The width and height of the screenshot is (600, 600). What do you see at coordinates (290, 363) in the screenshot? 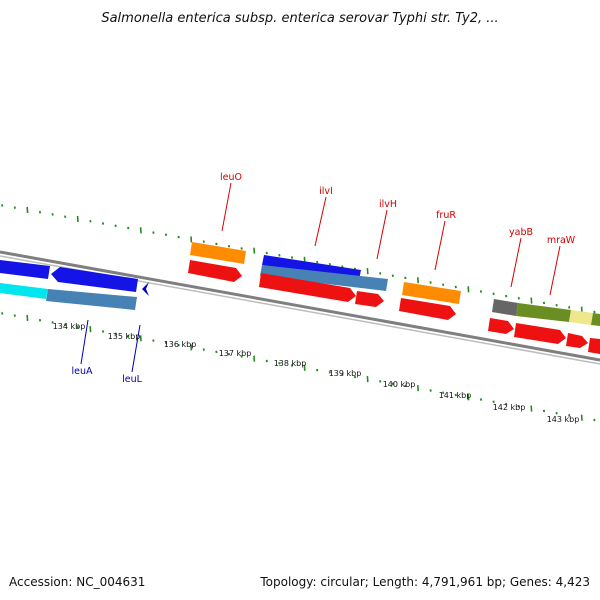
I see `tick-label: 138 kbp` at bounding box center [290, 363].